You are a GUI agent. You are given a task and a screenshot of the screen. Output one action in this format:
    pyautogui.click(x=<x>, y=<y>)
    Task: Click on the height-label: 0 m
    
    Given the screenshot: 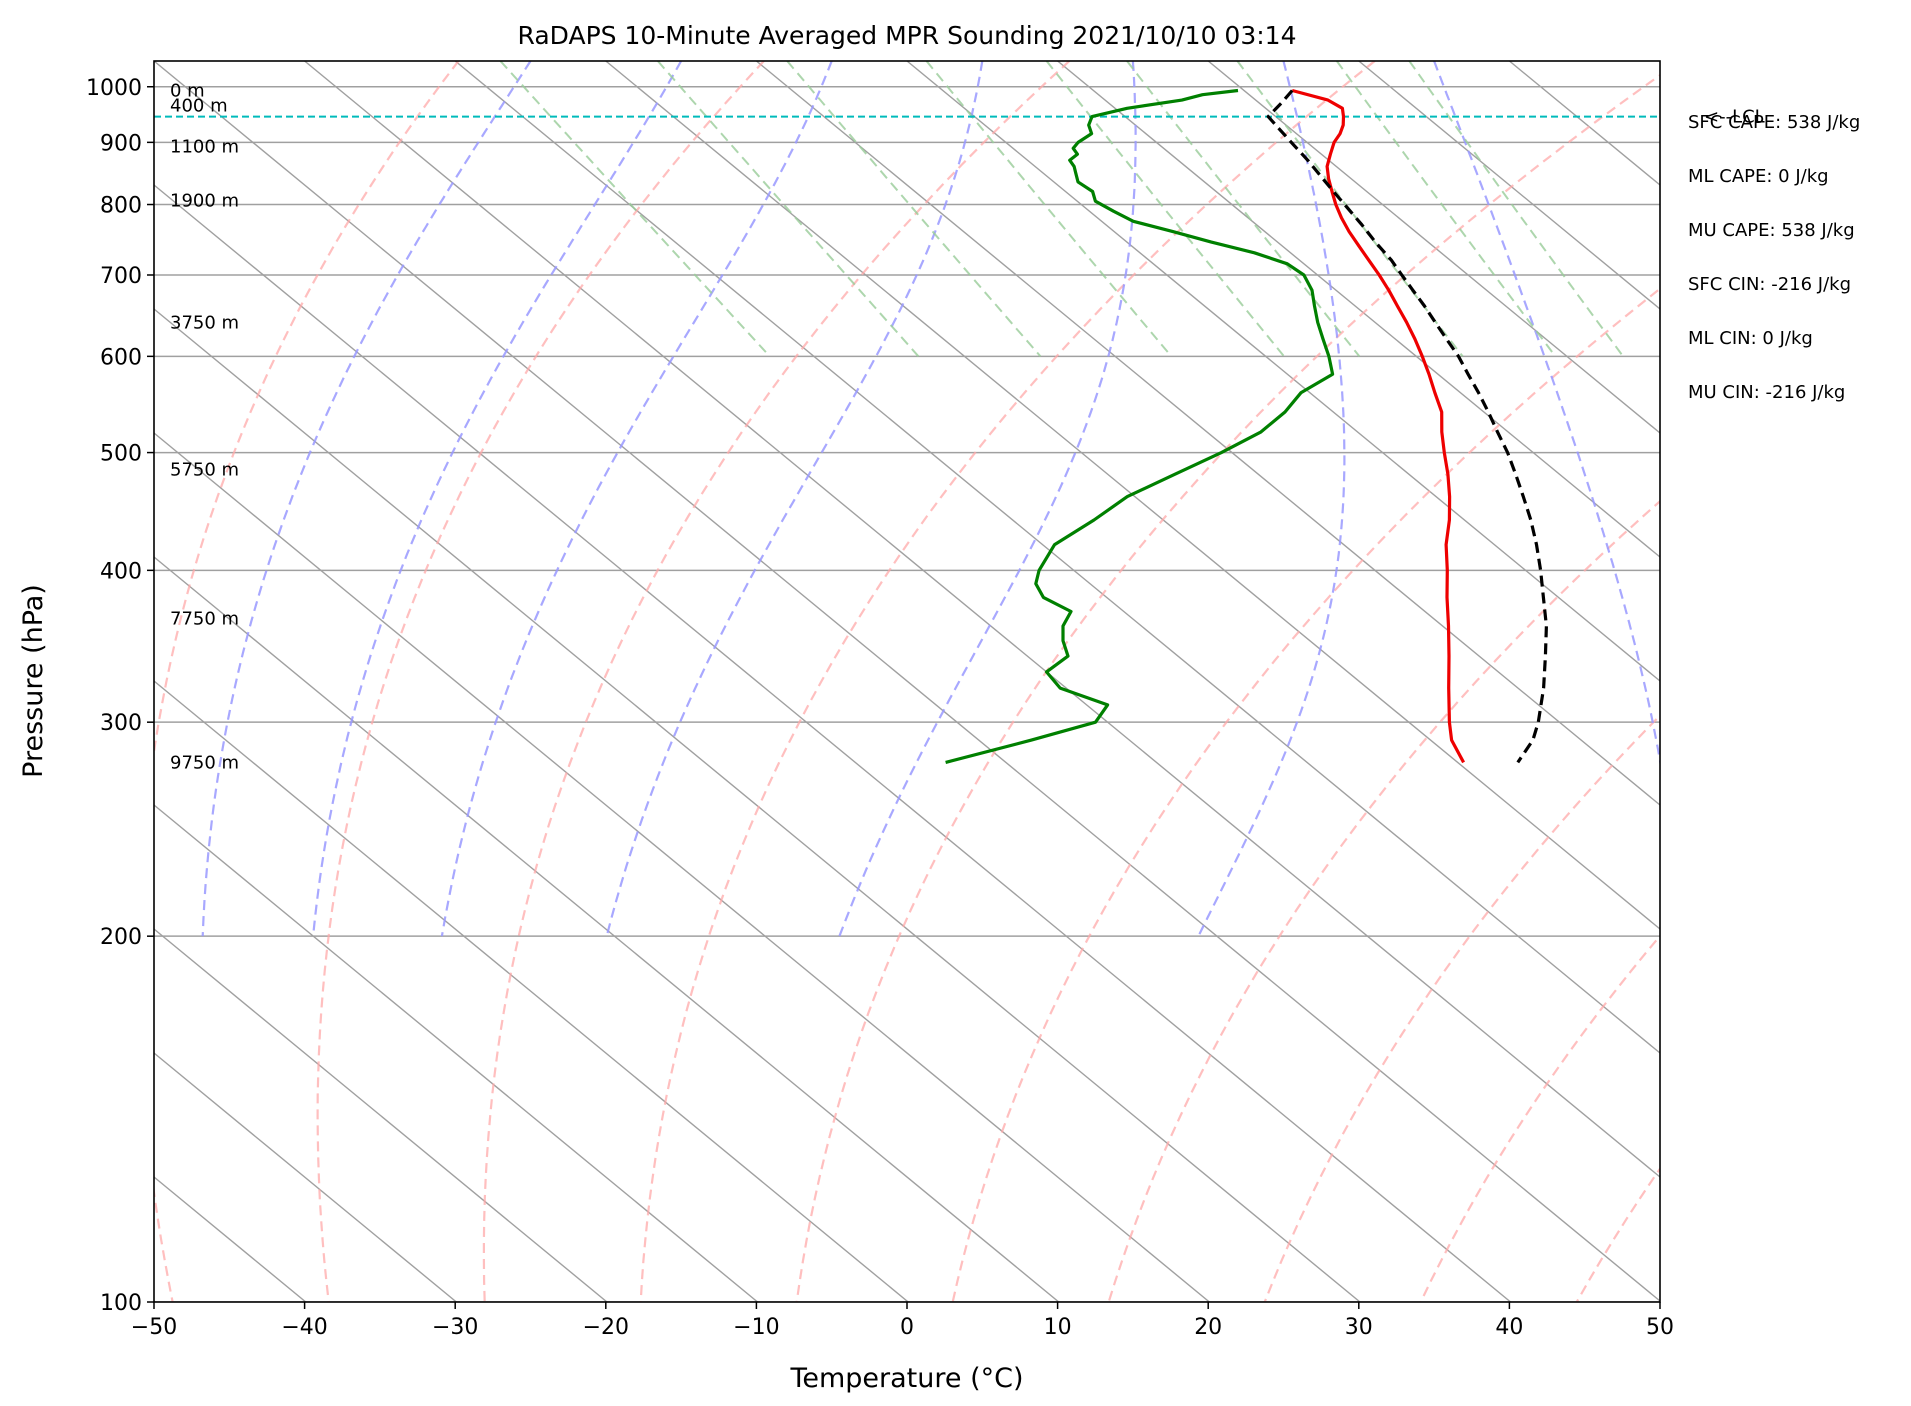 What is the action you would take?
    pyautogui.click(x=187, y=90)
    